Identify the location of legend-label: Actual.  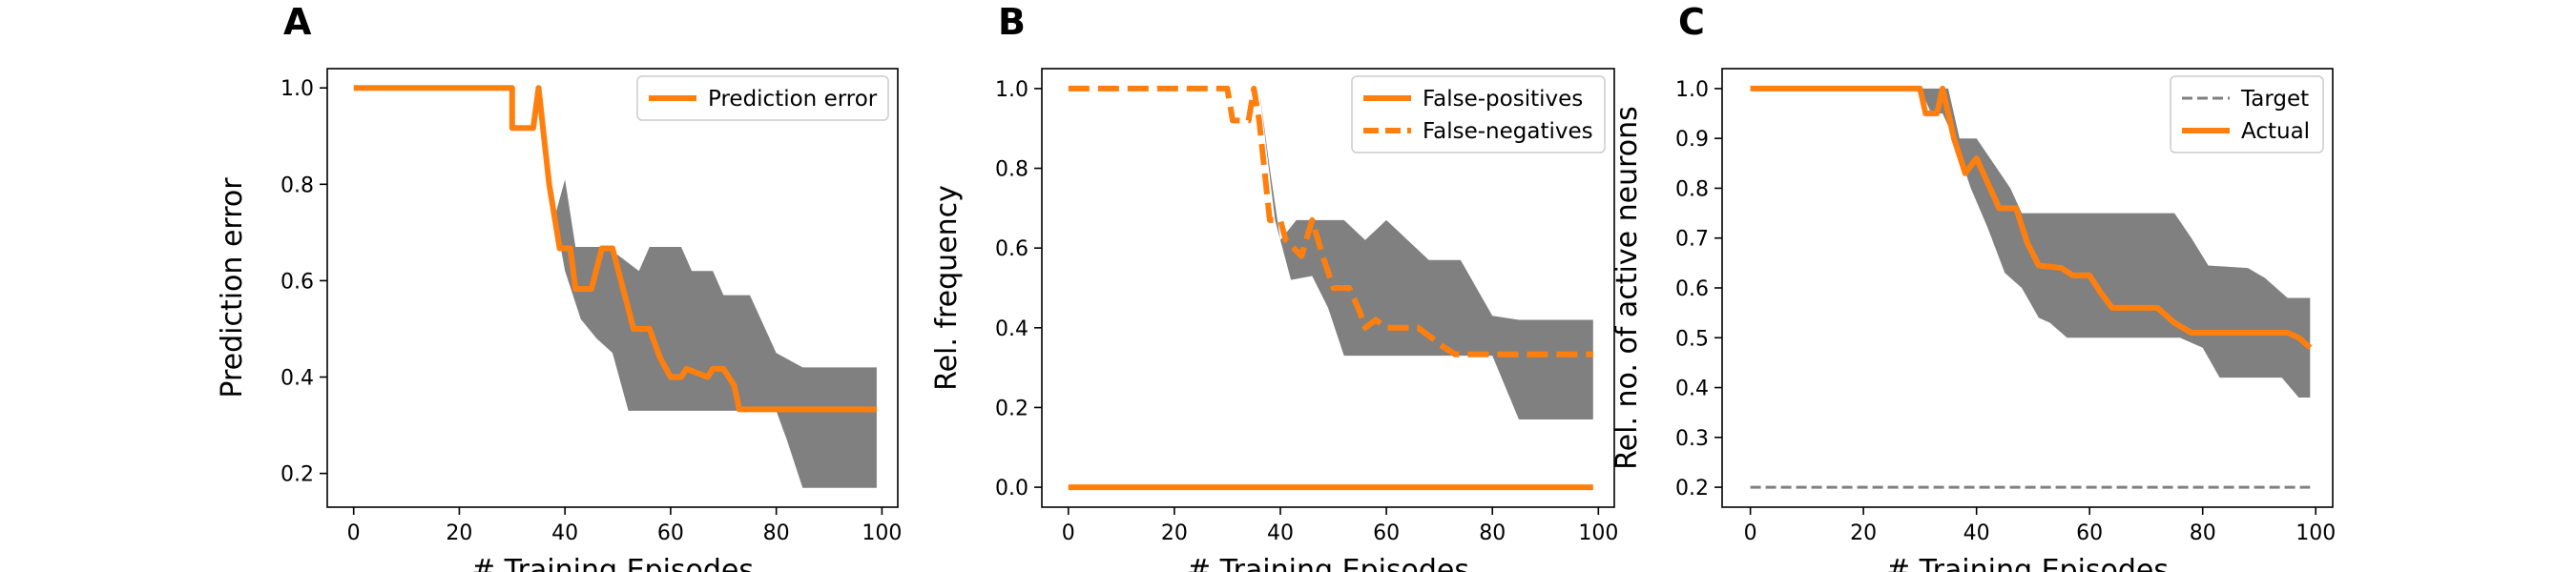
(2275, 131).